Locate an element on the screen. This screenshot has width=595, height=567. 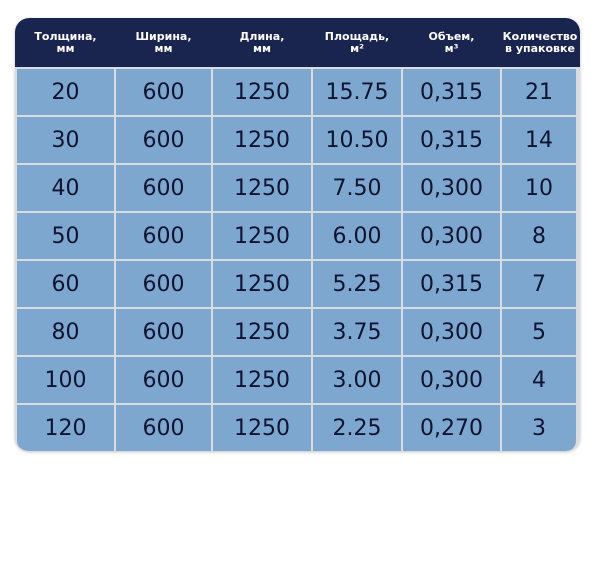
table-row: 80 600 1250 3.75 0,300 5 is located at coordinates (296, 332).